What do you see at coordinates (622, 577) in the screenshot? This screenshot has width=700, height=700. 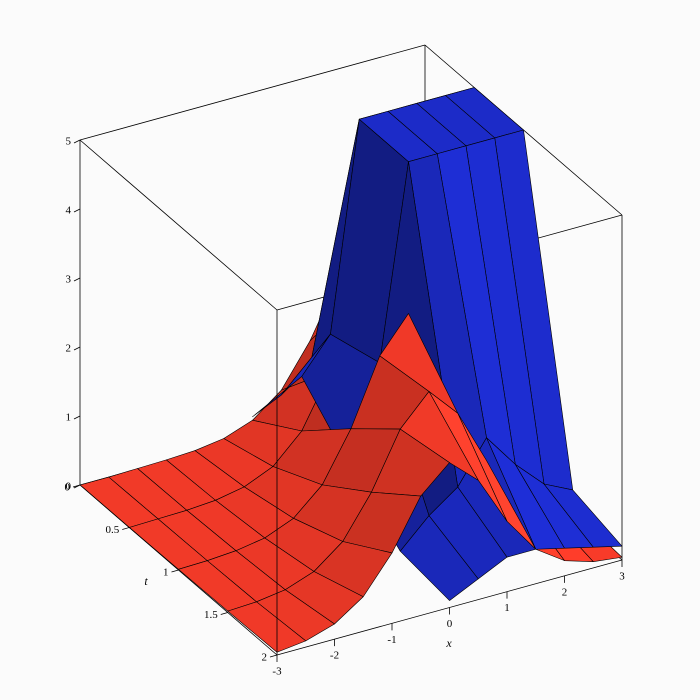 I see `x-tick-label: 3` at bounding box center [622, 577].